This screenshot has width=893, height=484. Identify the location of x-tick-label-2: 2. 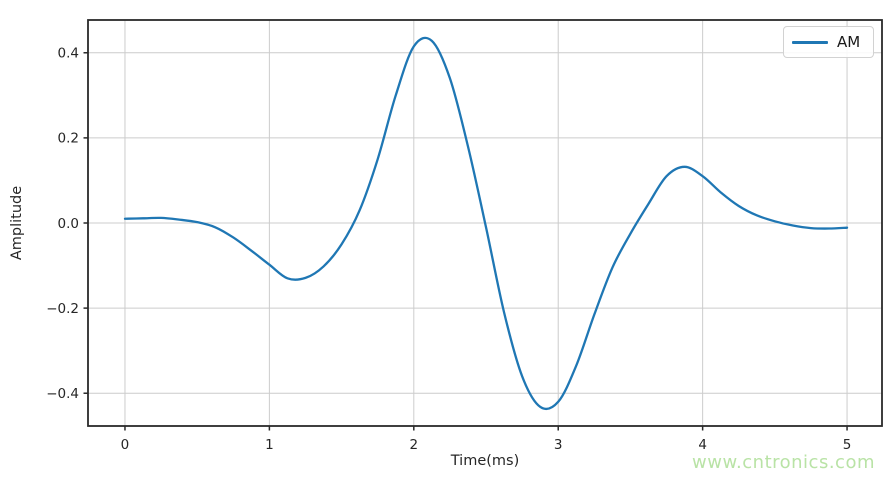
(414, 445).